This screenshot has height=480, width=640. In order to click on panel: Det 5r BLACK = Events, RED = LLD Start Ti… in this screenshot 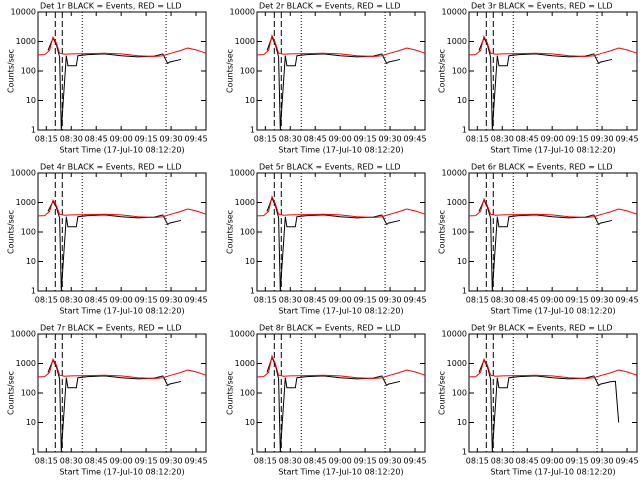, I will do `click(326, 239)`.